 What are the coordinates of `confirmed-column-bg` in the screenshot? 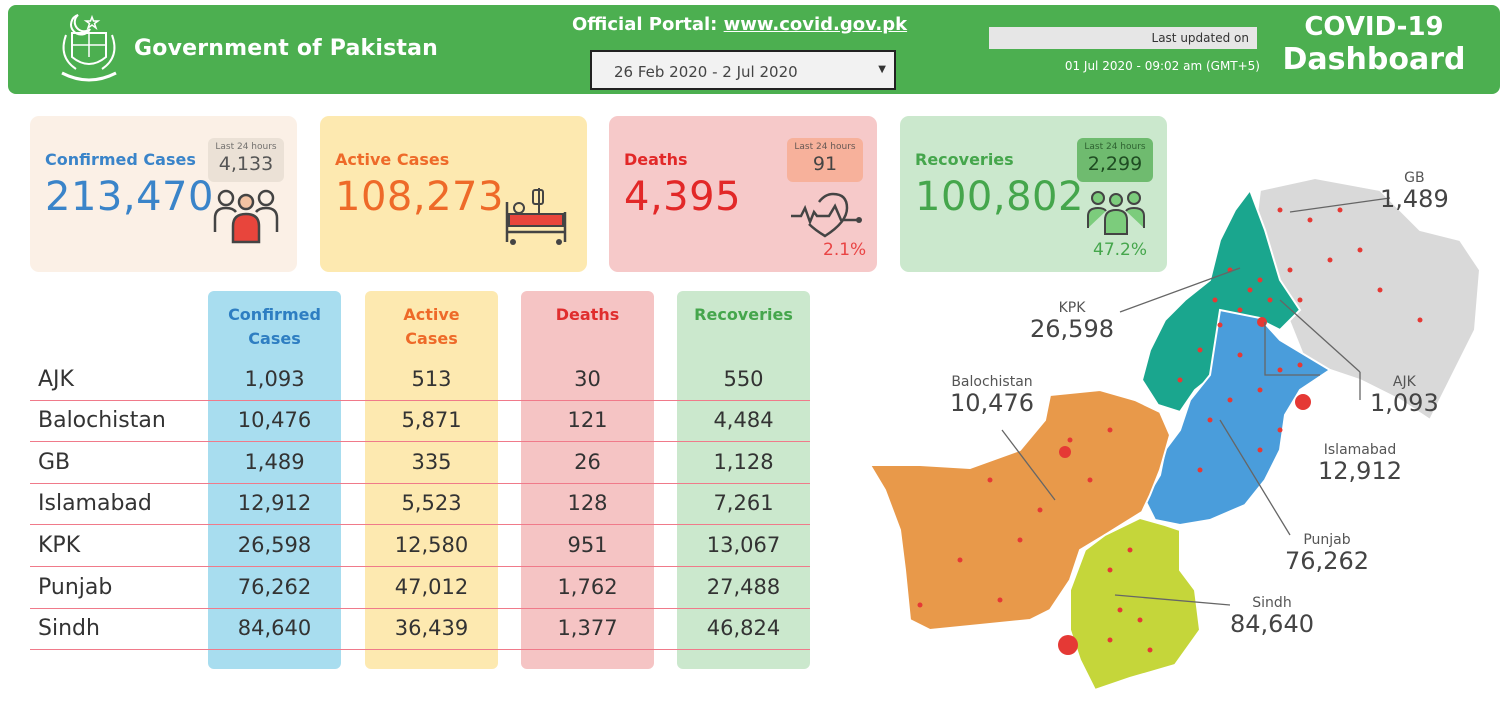 It's located at (274, 480).